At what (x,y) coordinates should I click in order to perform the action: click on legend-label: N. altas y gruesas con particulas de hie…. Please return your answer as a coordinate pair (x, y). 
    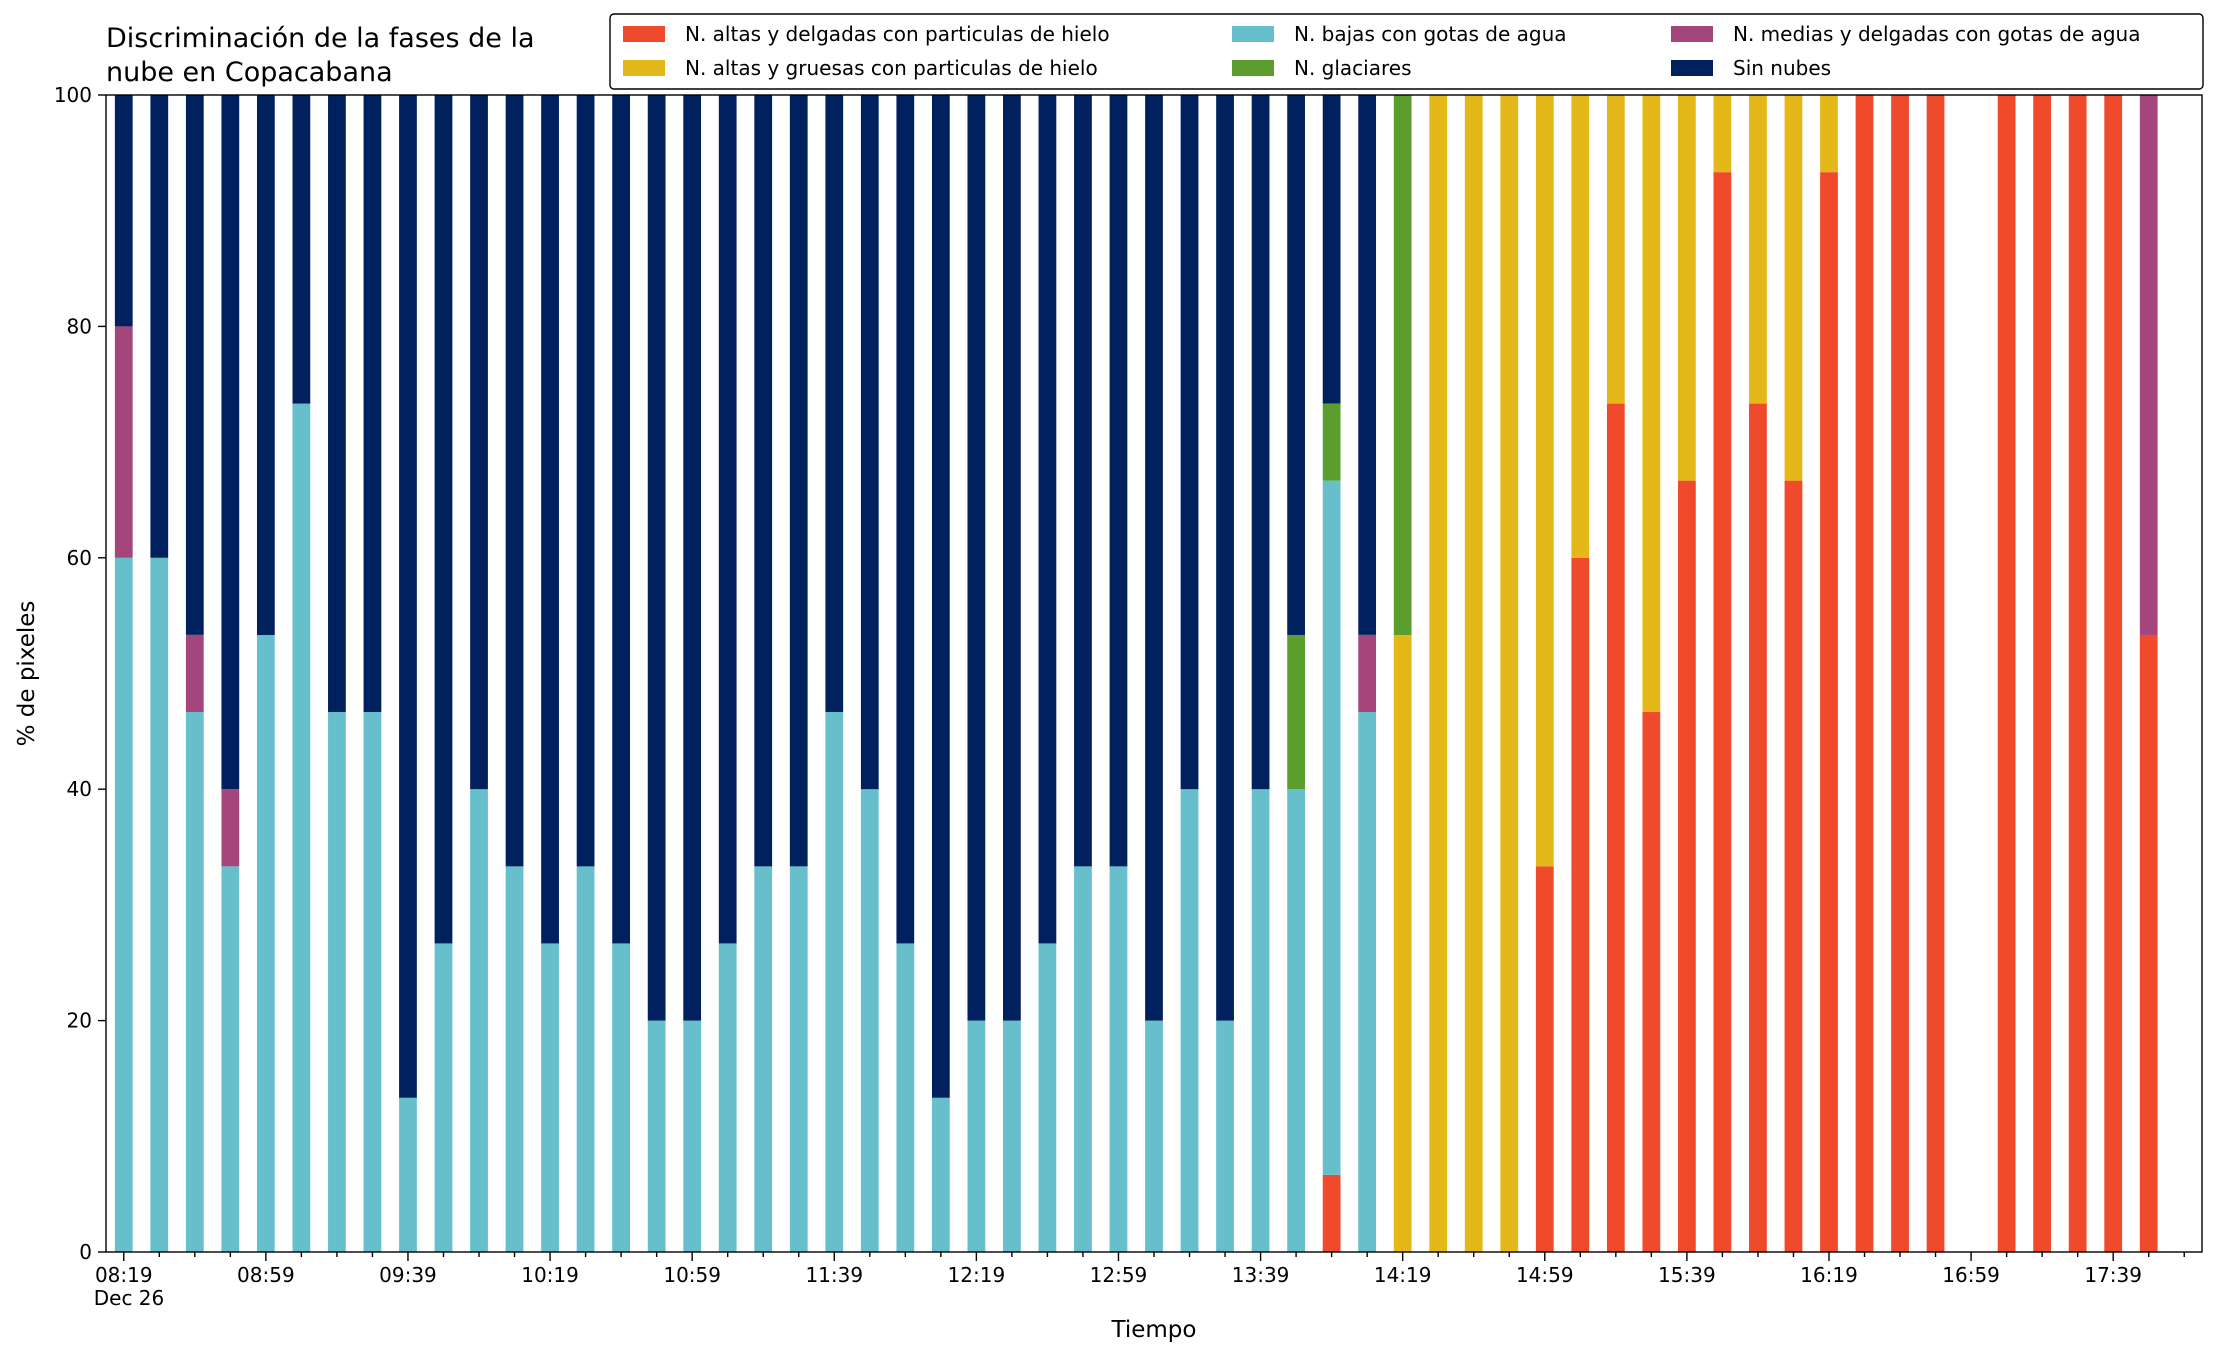
    Looking at the image, I should click on (891, 68).